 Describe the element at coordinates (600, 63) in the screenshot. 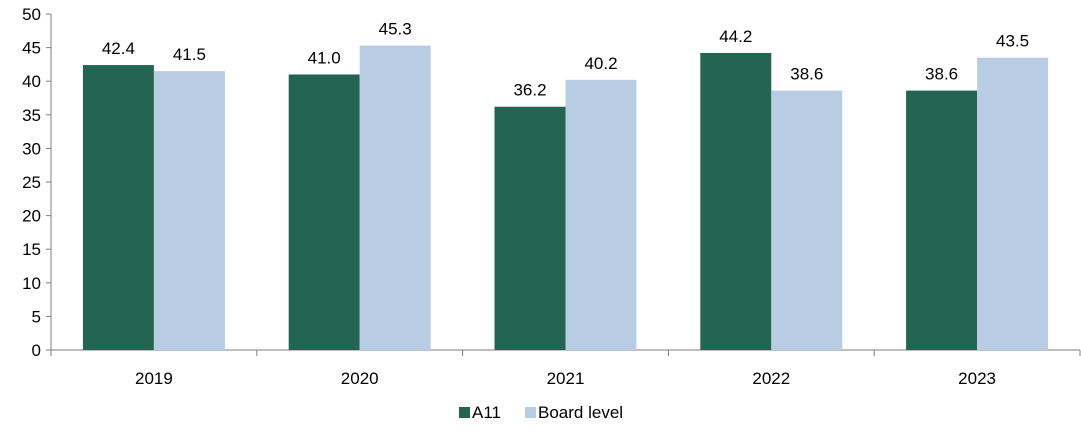

I see `data-label: 40.2` at that location.